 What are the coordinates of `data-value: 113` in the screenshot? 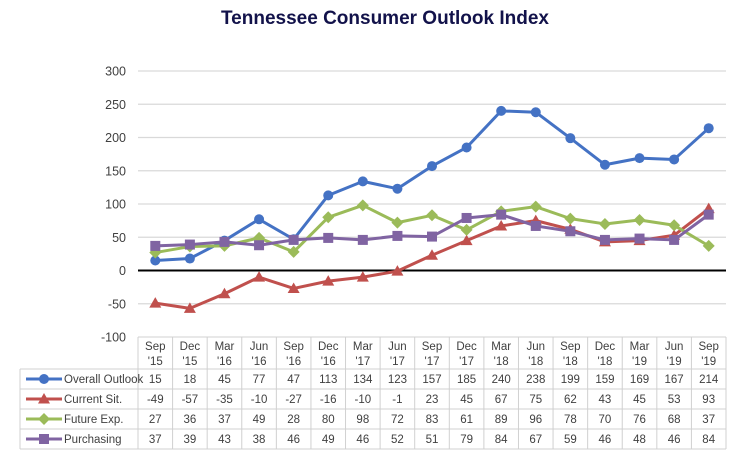 It's located at (328, 380).